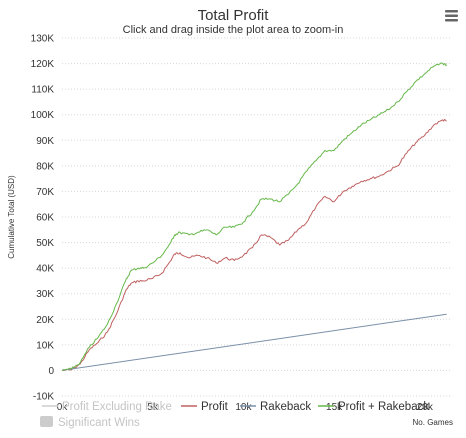 The image size is (466, 438). I want to click on y-tick-label: 10K, so click(45, 345).